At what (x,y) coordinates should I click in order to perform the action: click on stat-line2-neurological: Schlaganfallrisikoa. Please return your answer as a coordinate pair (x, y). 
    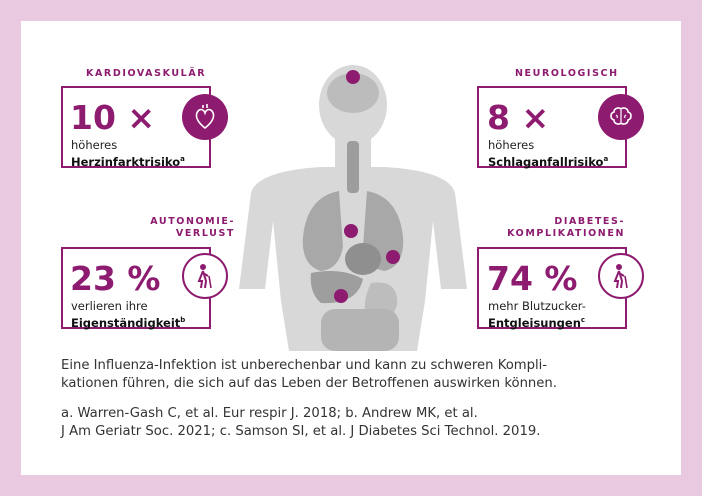
    Looking at the image, I should click on (548, 161).